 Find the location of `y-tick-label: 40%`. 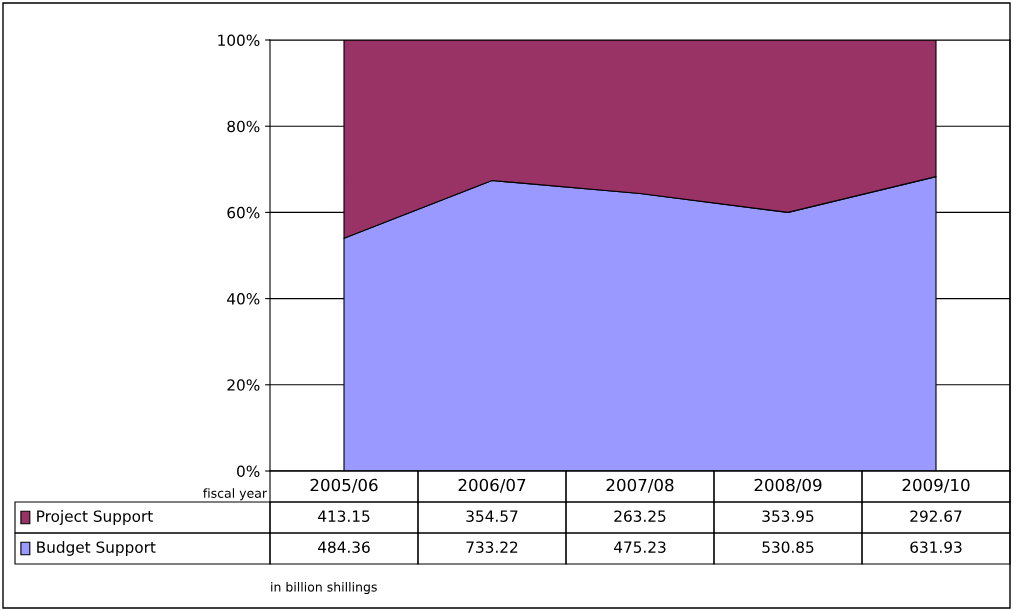

y-tick-label: 40% is located at coordinates (243, 299).